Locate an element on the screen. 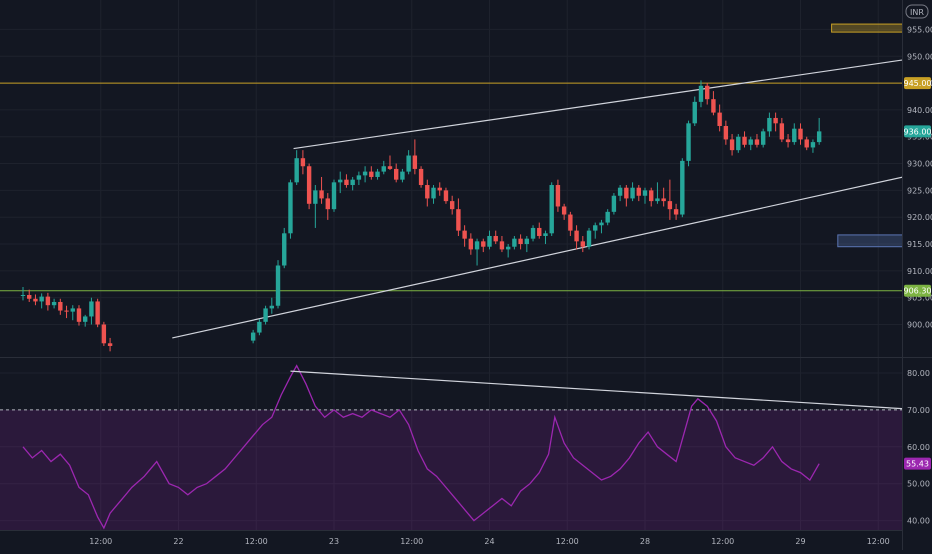 The height and width of the screenshot is (554, 932). badge-bg is located at coordinates (917, 463).